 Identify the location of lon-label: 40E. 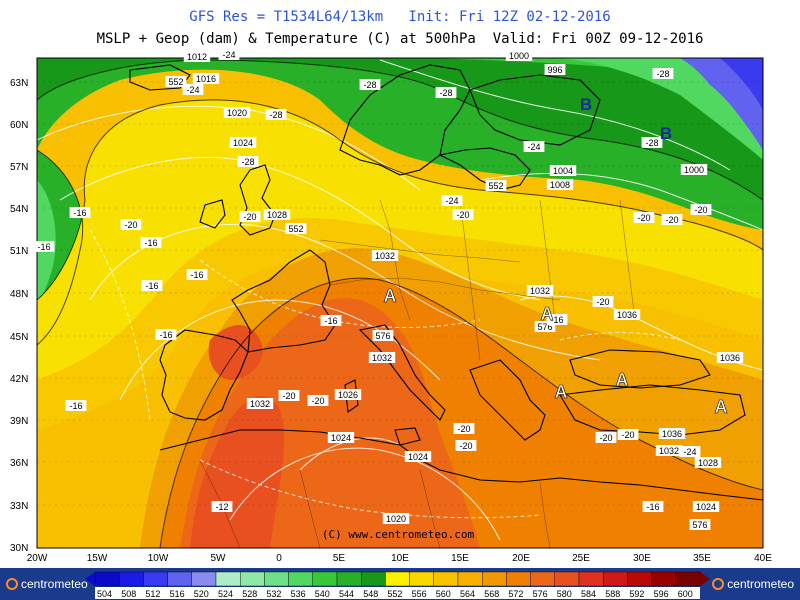
(763, 558).